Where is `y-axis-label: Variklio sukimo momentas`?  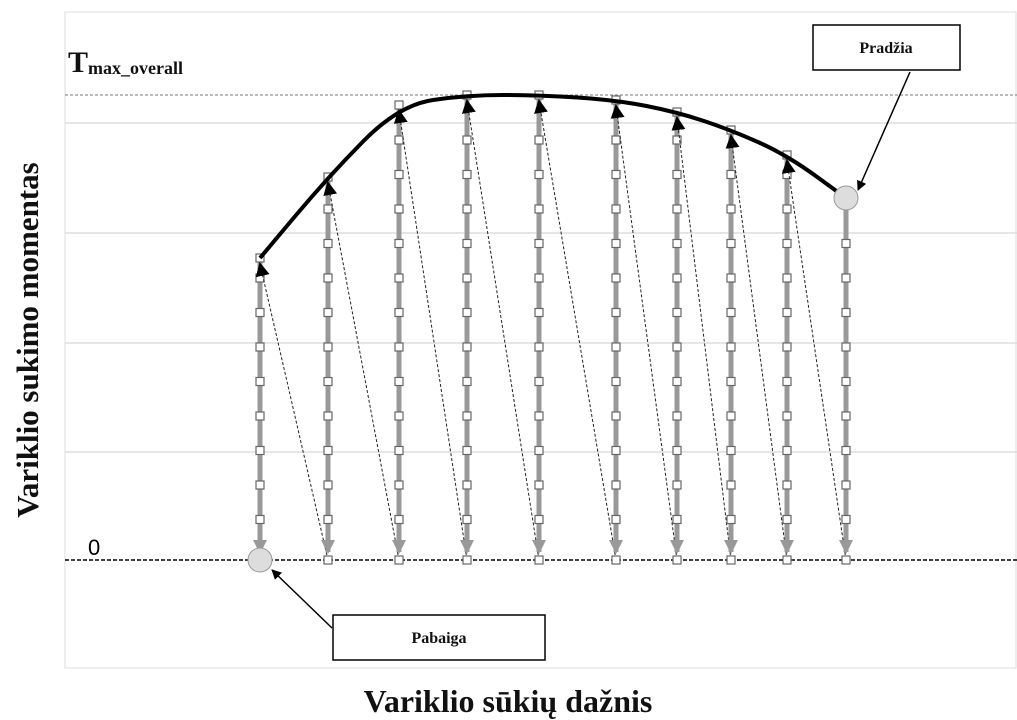
y-axis-label: Variklio sukimo momentas is located at coordinates (27, 339).